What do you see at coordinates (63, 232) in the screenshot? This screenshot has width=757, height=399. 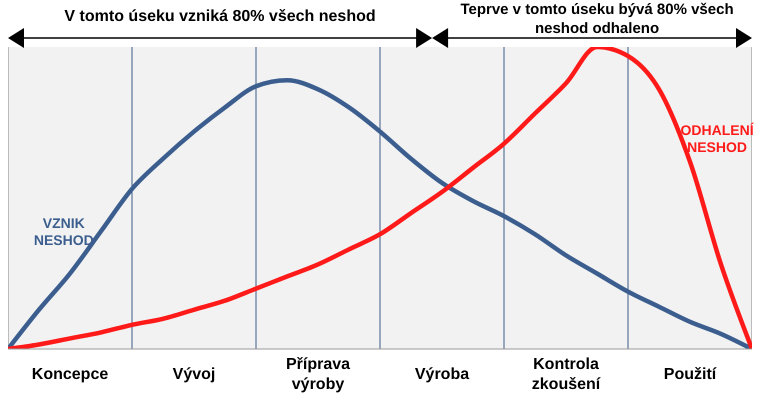 I see `series-label: VZNIK NESHOD` at bounding box center [63, 232].